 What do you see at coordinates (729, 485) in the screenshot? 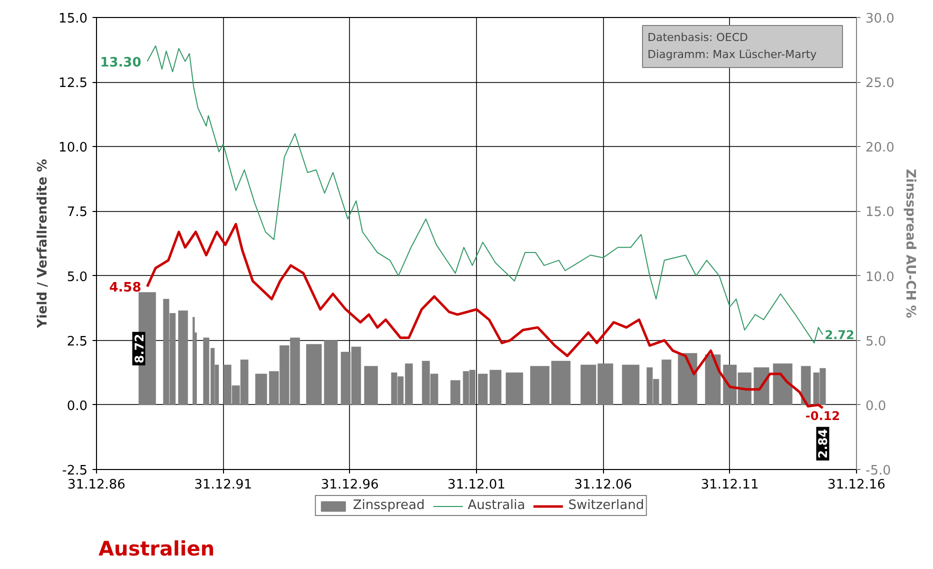
I see `x-tick-label: 31.12.11` at bounding box center [729, 485].